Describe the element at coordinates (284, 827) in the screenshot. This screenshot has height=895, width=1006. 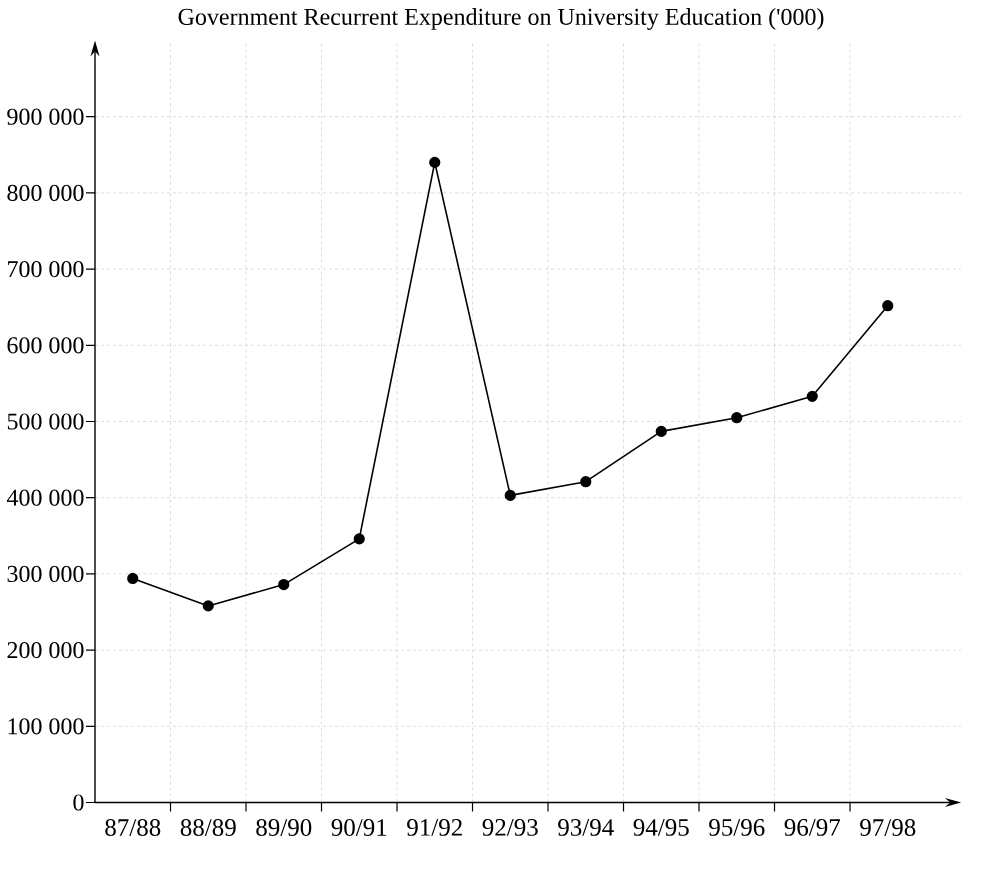
I see `x-tick-label: 89/90` at that location.